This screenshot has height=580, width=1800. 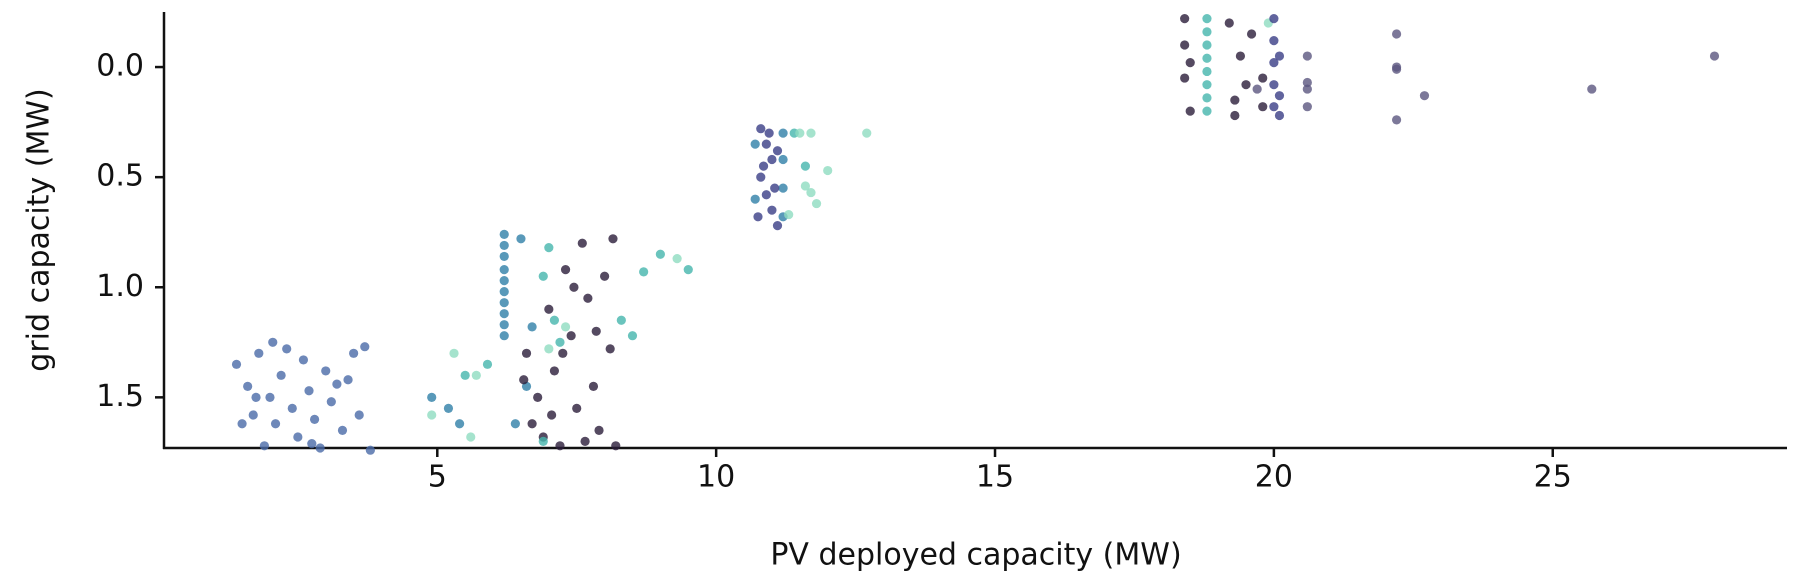 I want to click on y-axis-label: grid capacity (MW), so click(x=39, y=229).